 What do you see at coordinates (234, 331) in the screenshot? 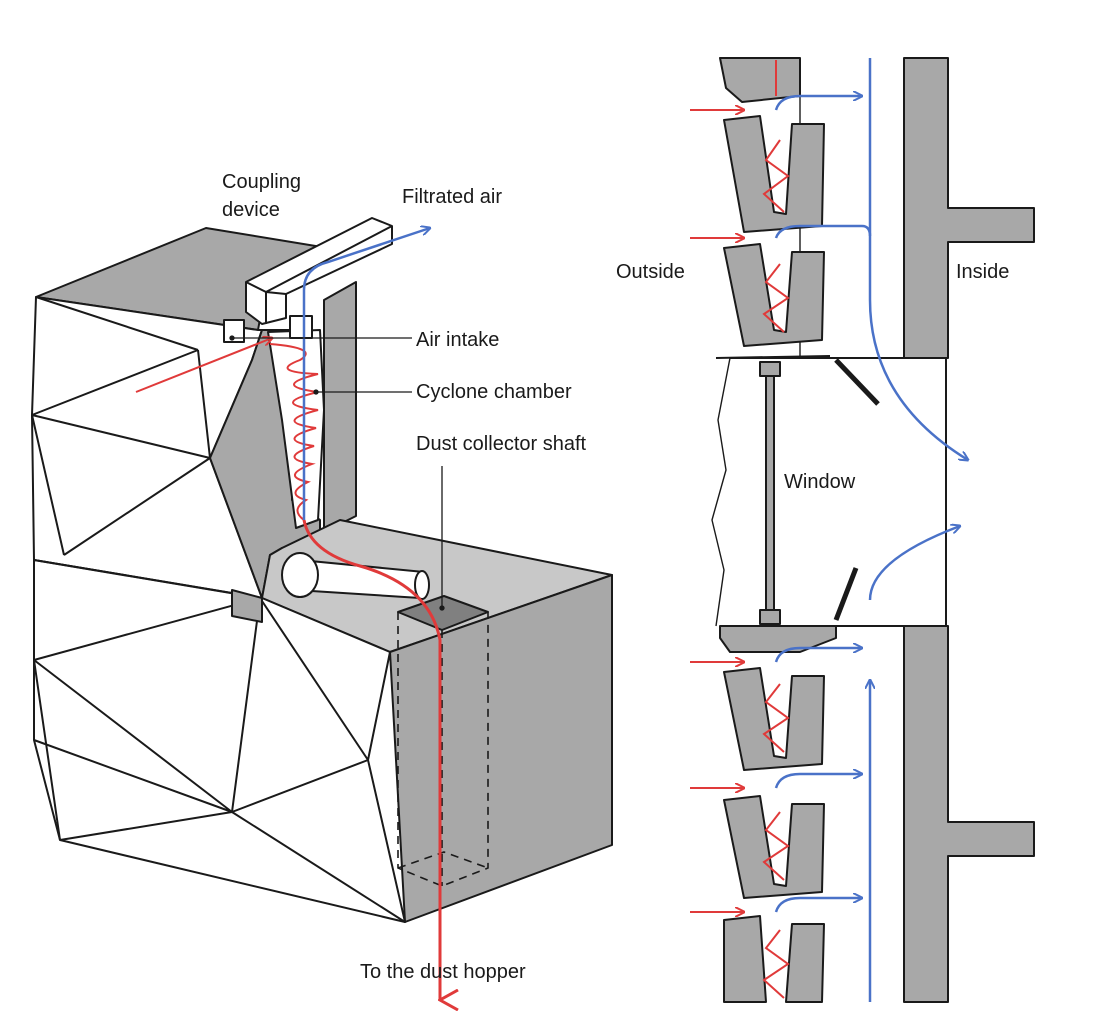
I see `air-intake-slot` at bounding box center [234, 331].